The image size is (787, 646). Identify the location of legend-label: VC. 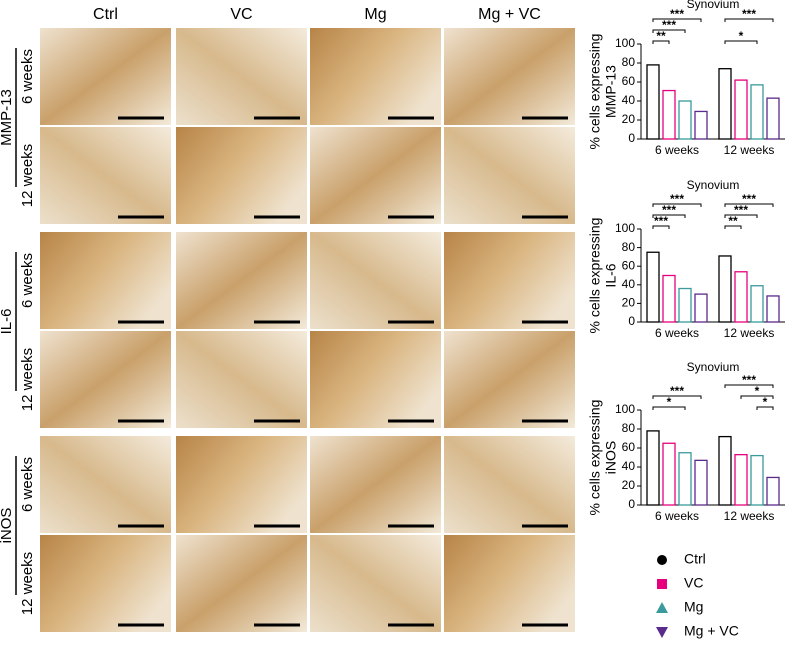
(693, 583).